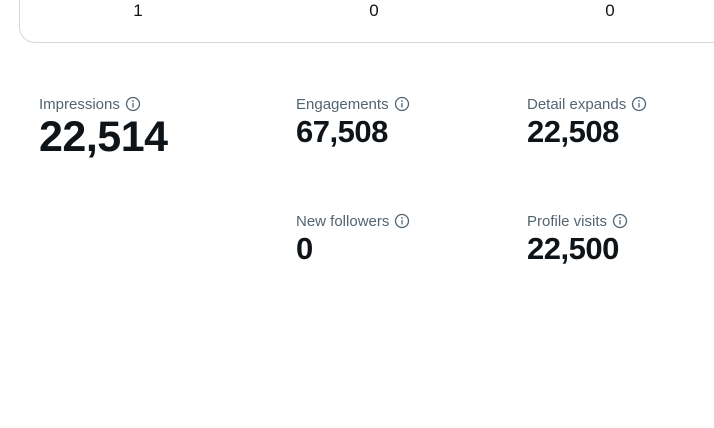 Image resolution: width=714 pixels, height=428 pixels. Describe the element at coordinates (79, 104) in the screenshot. I see `metric-label: Impressions` at that location.